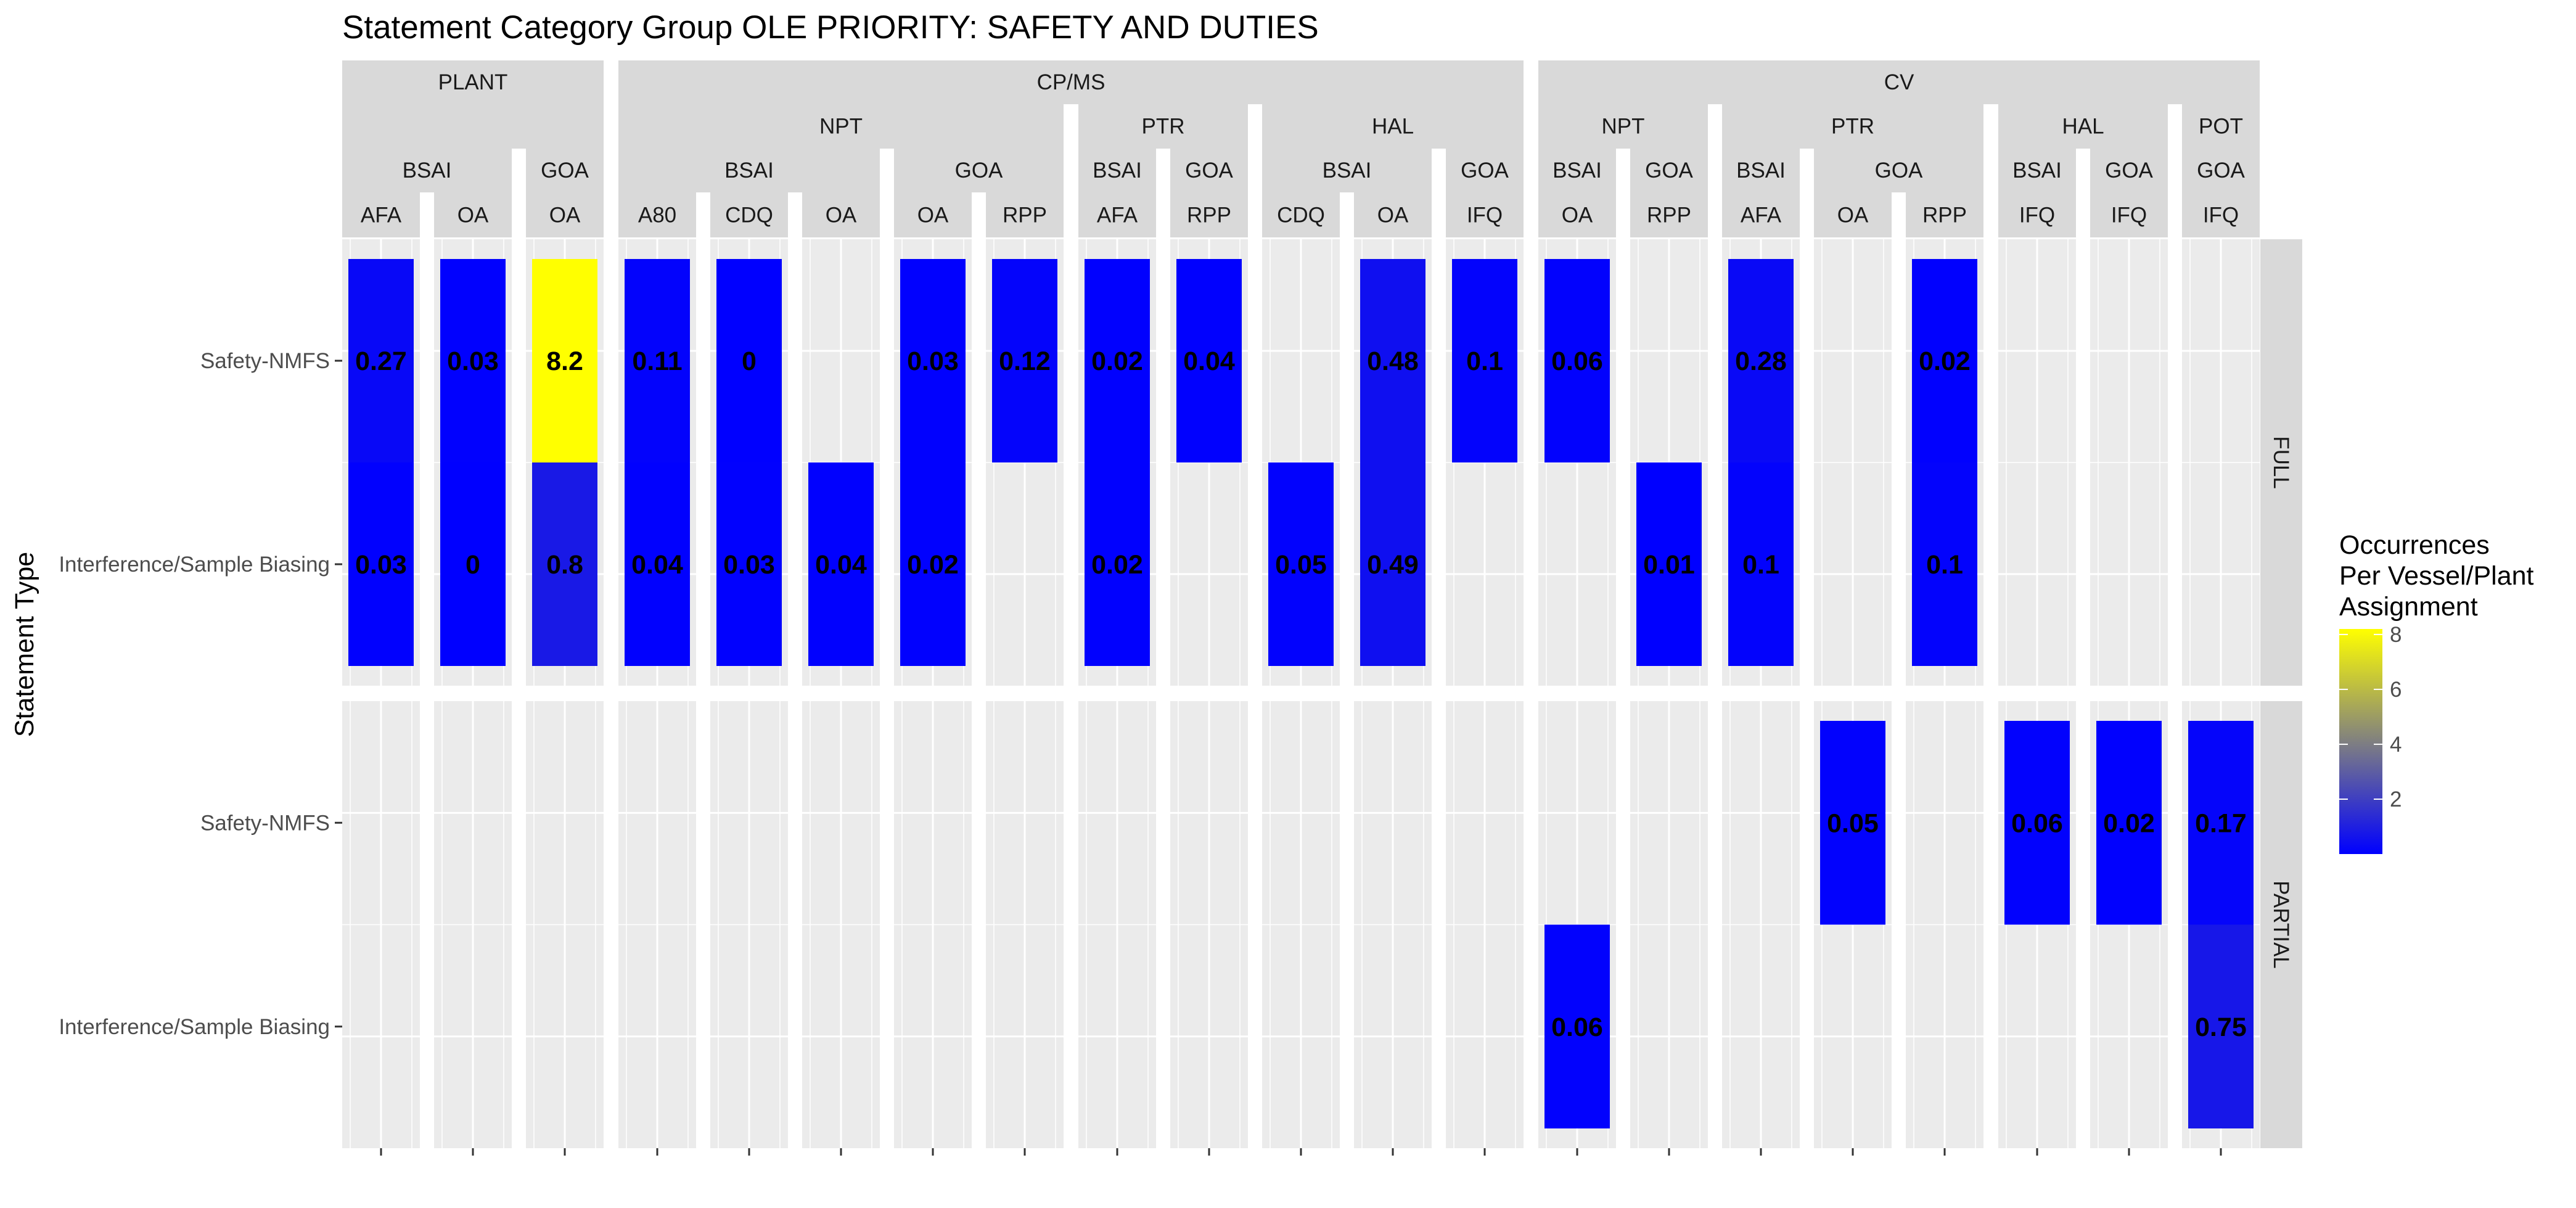 Image resolution: width=2576 pixels, height=1208 pixels. What do you see at coordinates (1899, 82) in the screenshot?
I see `strip-label-level1: CV` at bounding box center [1899, 82].